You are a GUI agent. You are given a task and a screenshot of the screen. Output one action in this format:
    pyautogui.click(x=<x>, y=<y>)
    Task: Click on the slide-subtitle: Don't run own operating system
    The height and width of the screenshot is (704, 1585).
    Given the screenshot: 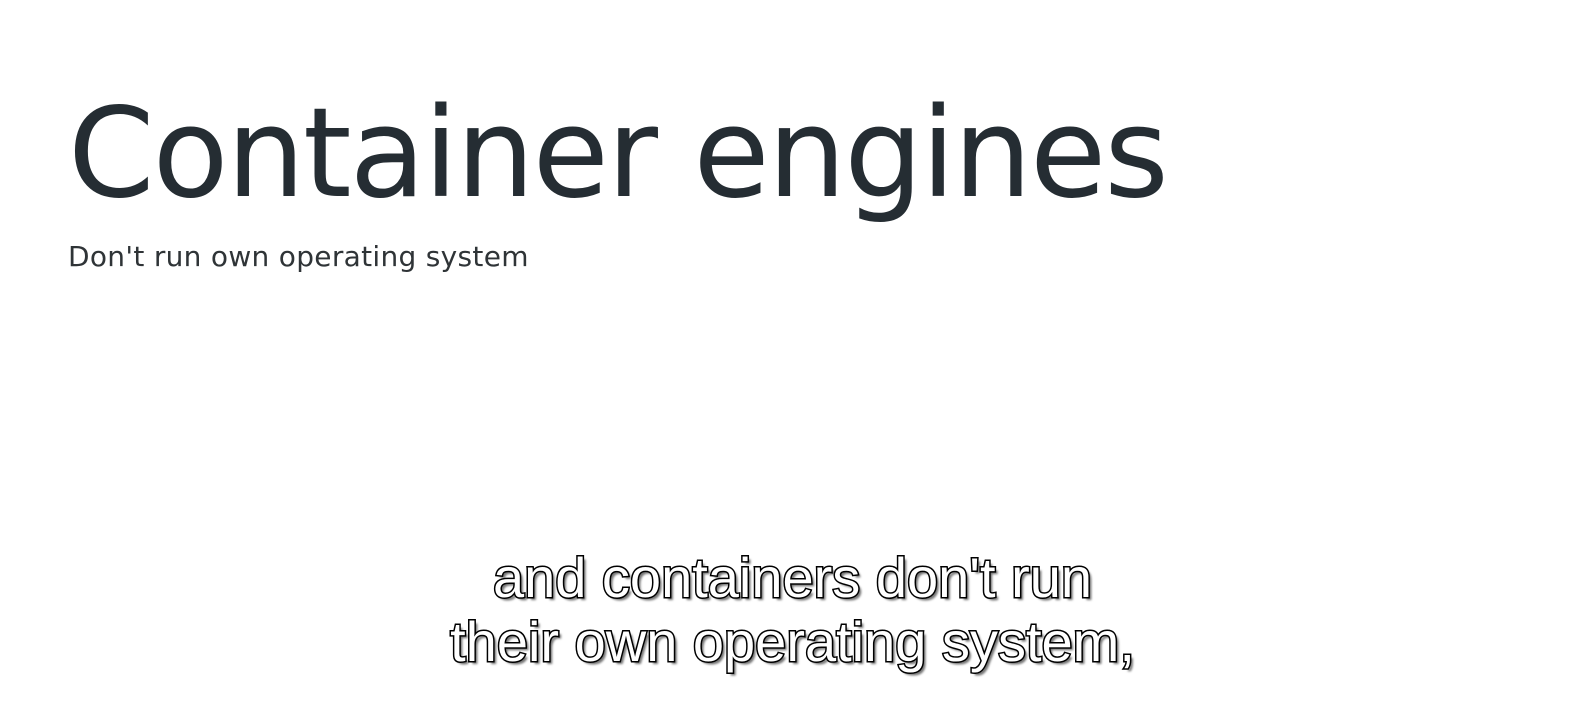 What is the action you would take?
    pyautogui.click(x=298, y=256)
    